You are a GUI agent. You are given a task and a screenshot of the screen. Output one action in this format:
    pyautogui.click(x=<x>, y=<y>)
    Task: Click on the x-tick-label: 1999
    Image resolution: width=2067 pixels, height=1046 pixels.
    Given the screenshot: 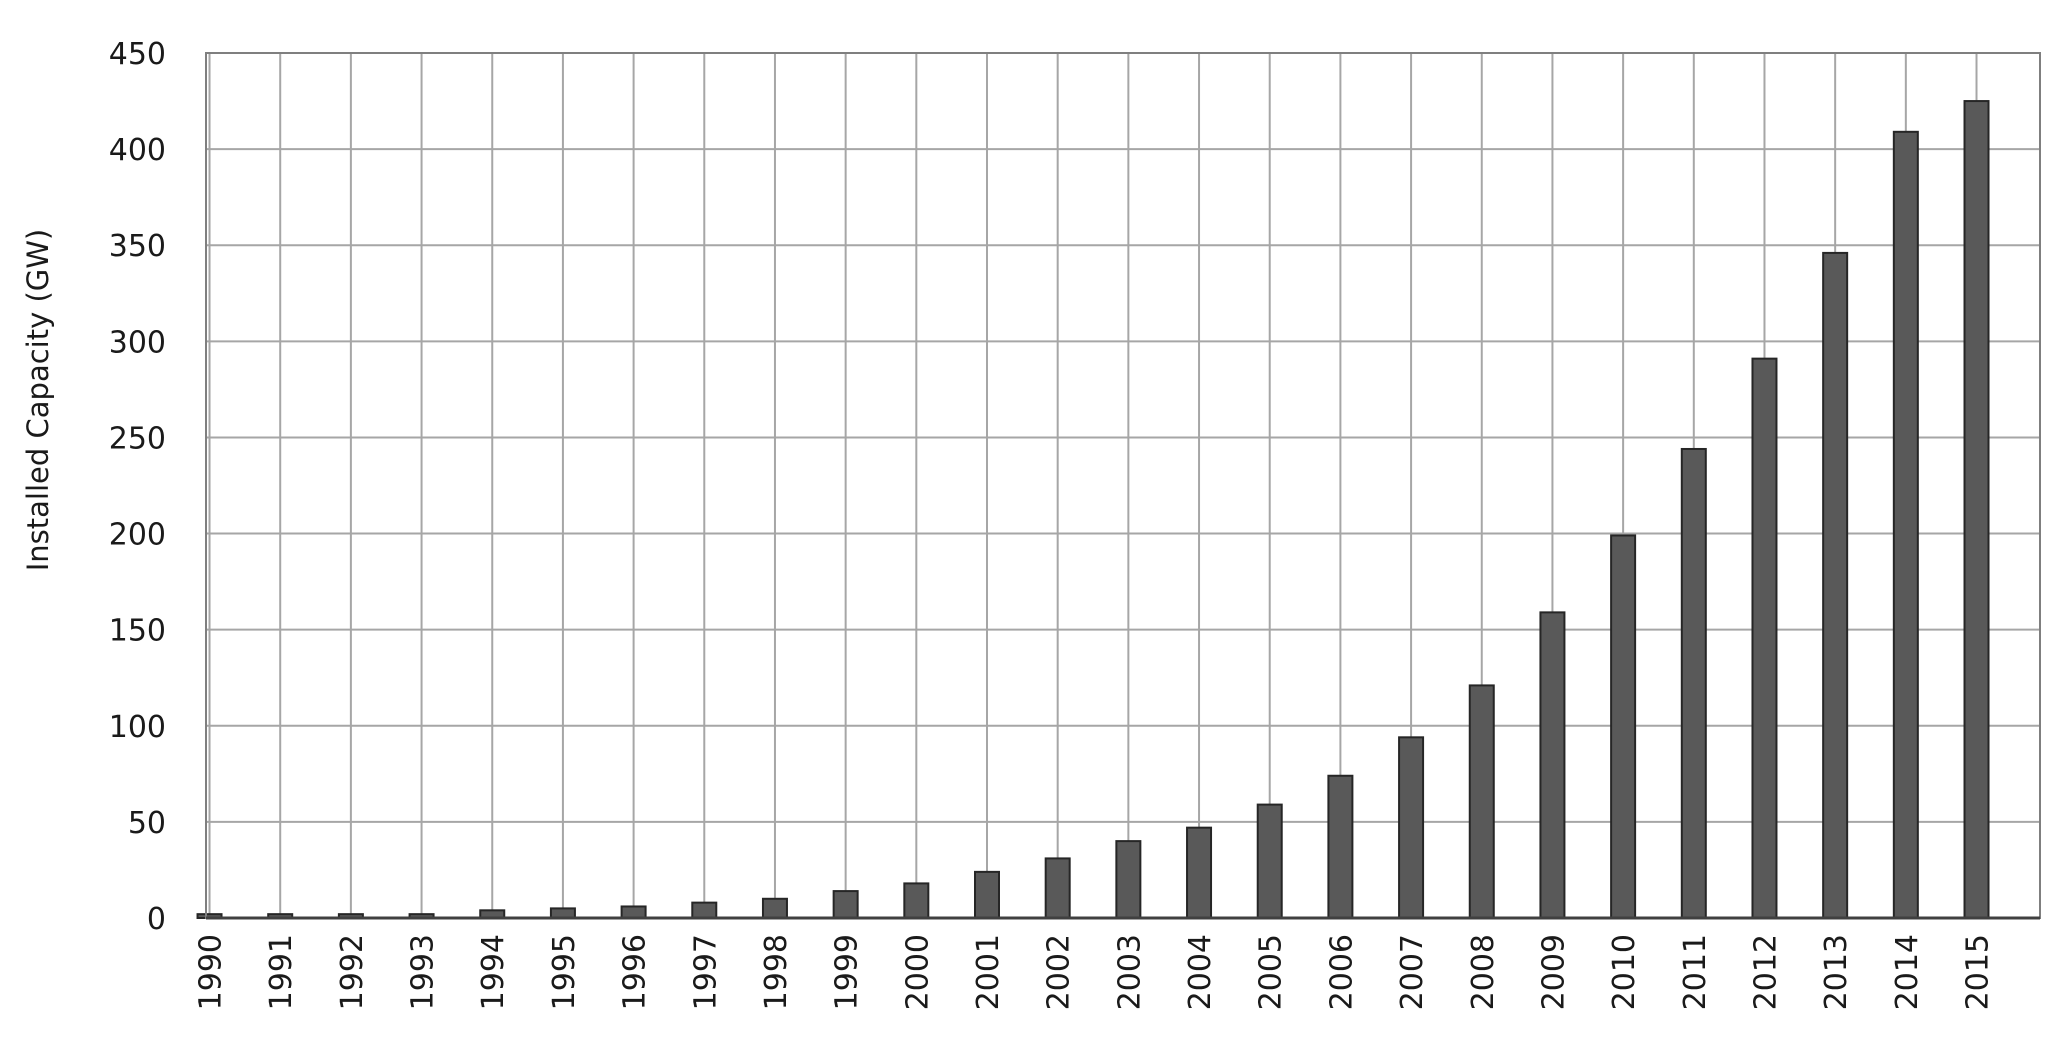 What is the action you would take?
    pyautogui.click(x=847, y=972)
    